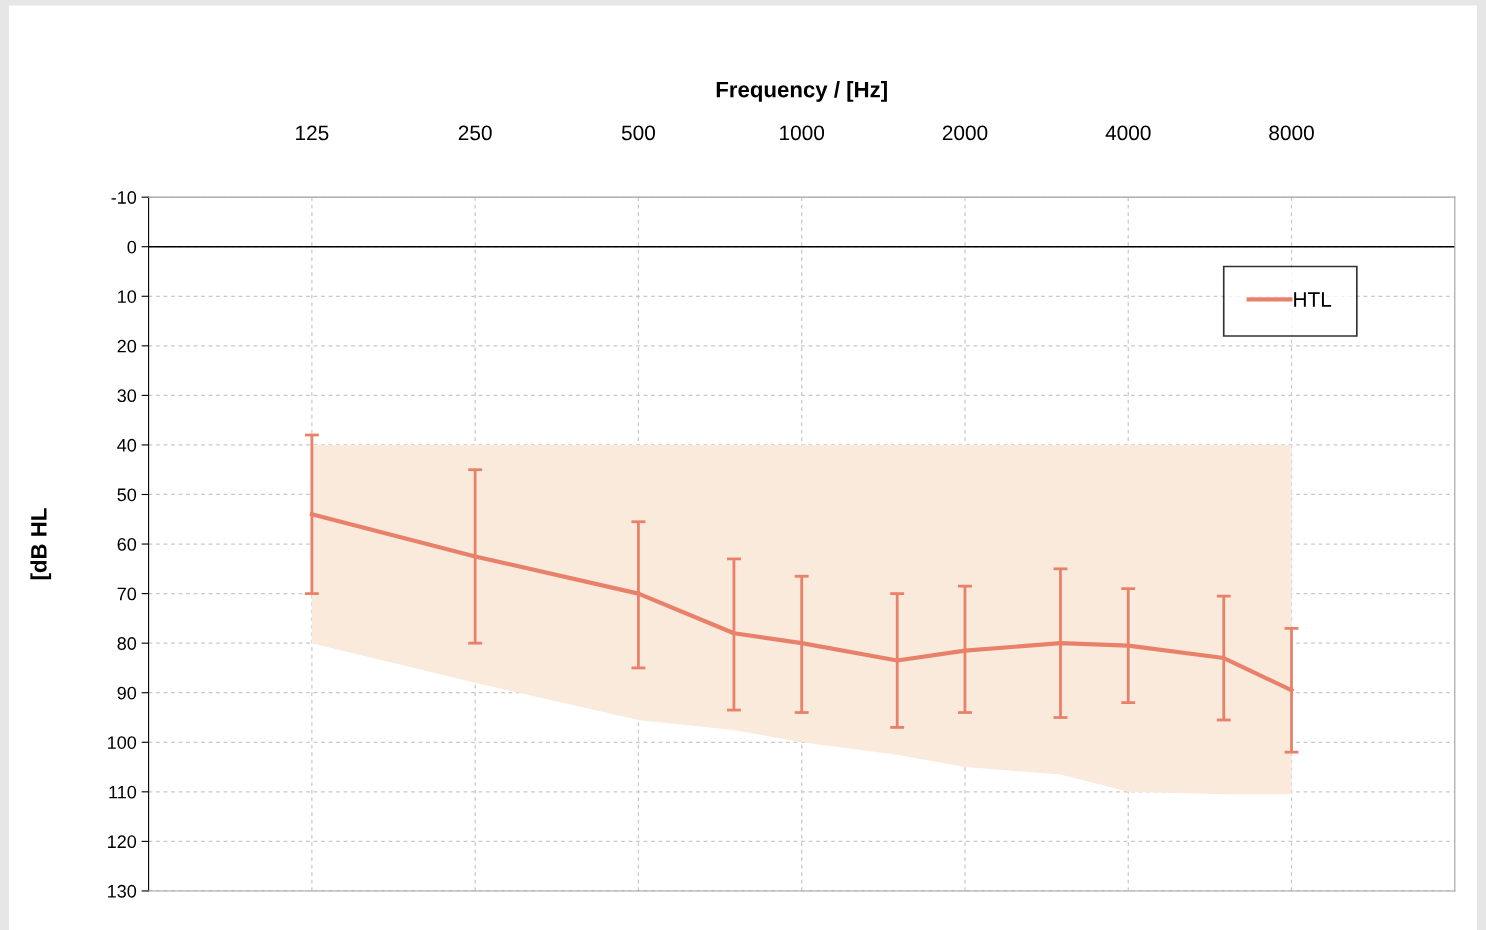 The image size is (1486, 930). I want to click on x-tick-label: 2000, so click(965, 133).